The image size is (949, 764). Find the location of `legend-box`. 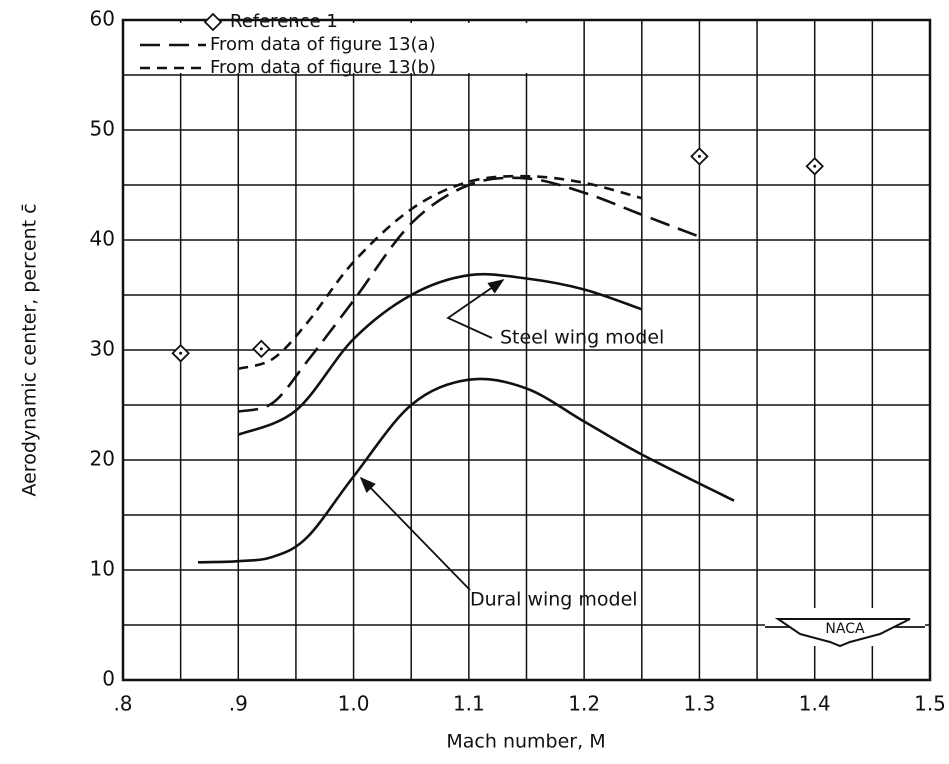

legend-box is located at coordinates (328, 48).